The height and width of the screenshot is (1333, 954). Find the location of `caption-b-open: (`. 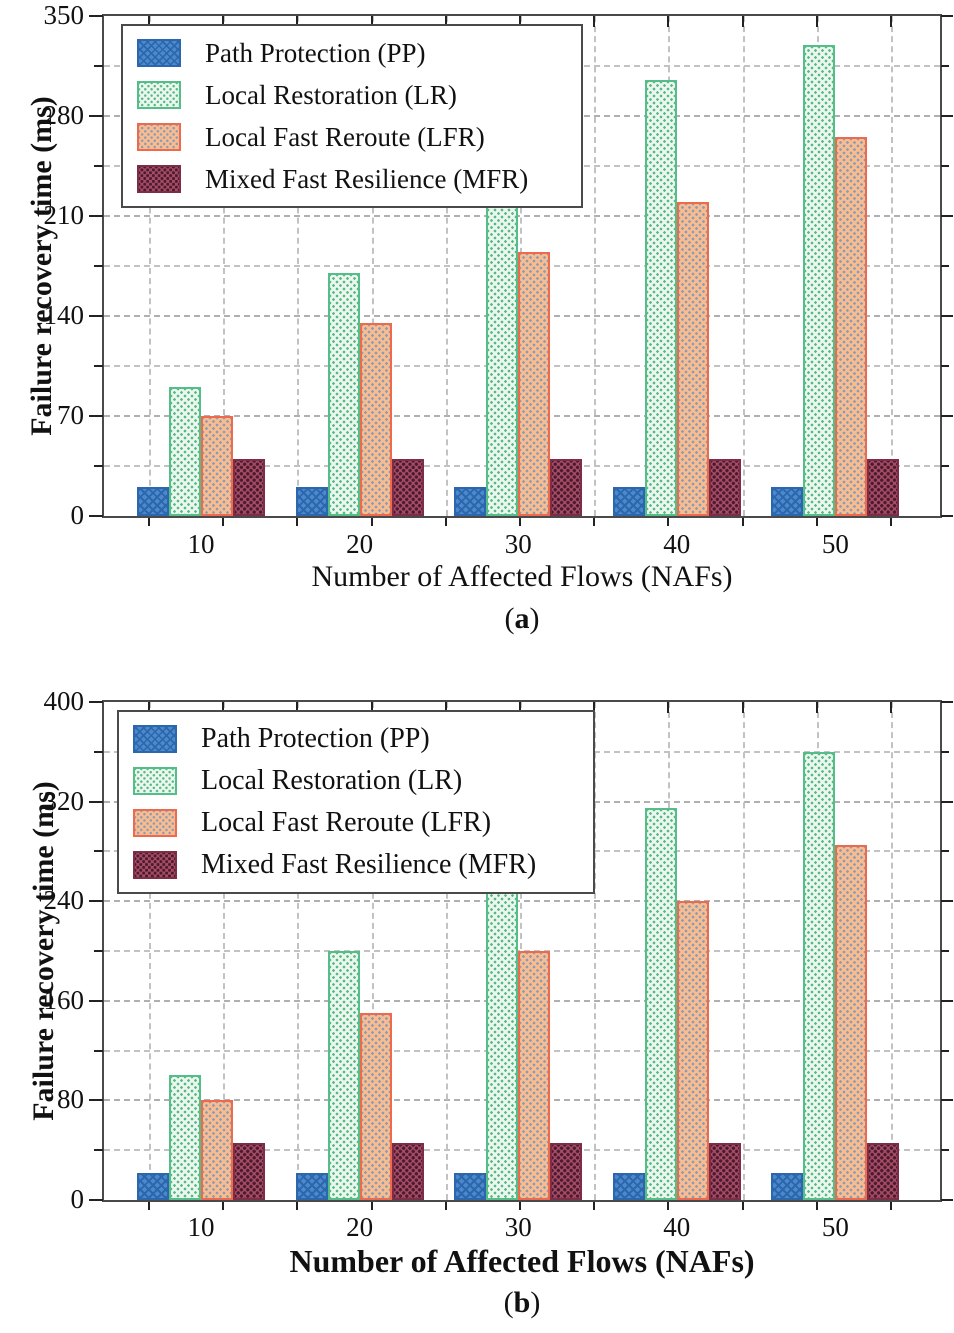

caption-b-open: ( is located at coordinates (508, 1302).